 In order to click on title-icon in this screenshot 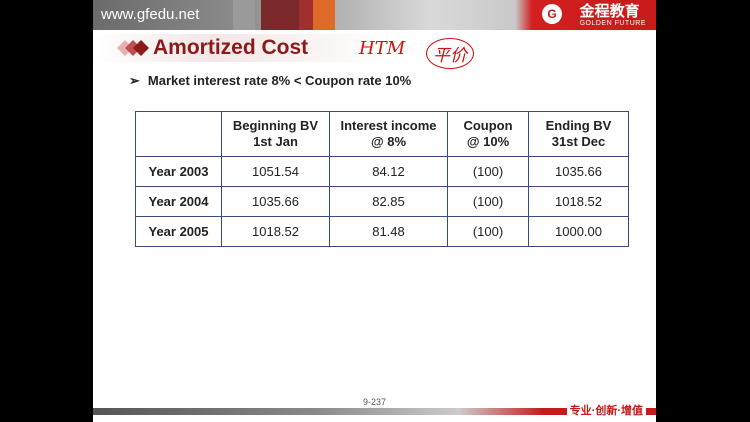, I will do `click(133, 48)`.